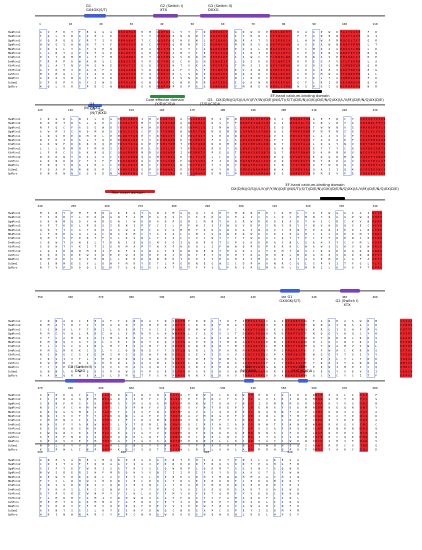 This screenshot has height=550, width=422. What do you see at coordinates (197, 136) in the screenshot?
I see `conserved-residue: F` at bounding box center [197, 136].